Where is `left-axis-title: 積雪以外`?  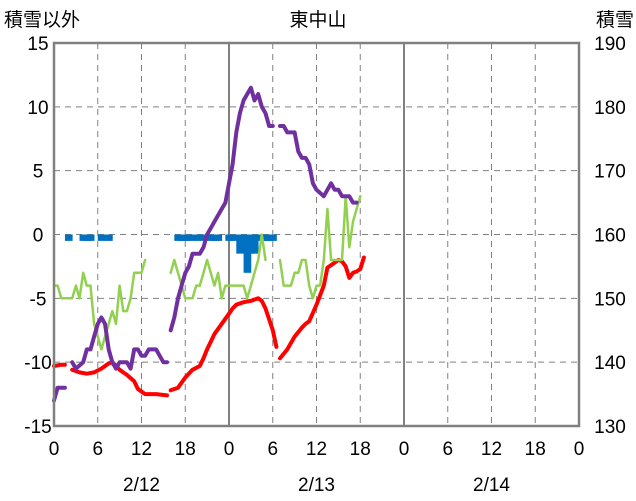
left-axis-title: 積雪以外 is located at coordinates (42, 20).